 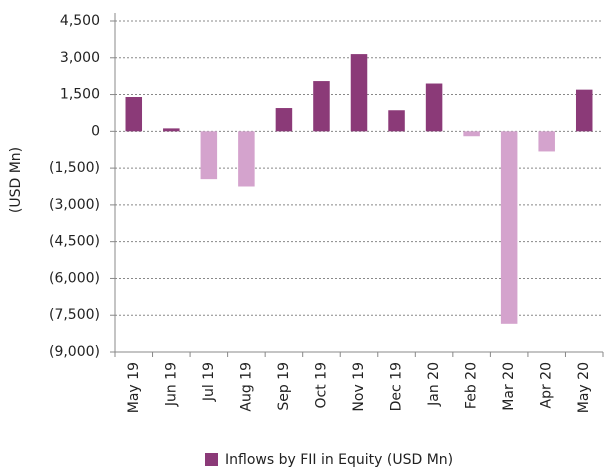 What do you see at coordinates (547, 385) in the screenshot?
I see `x-tick-label: Apr 20` at bounding box center [547, 385].